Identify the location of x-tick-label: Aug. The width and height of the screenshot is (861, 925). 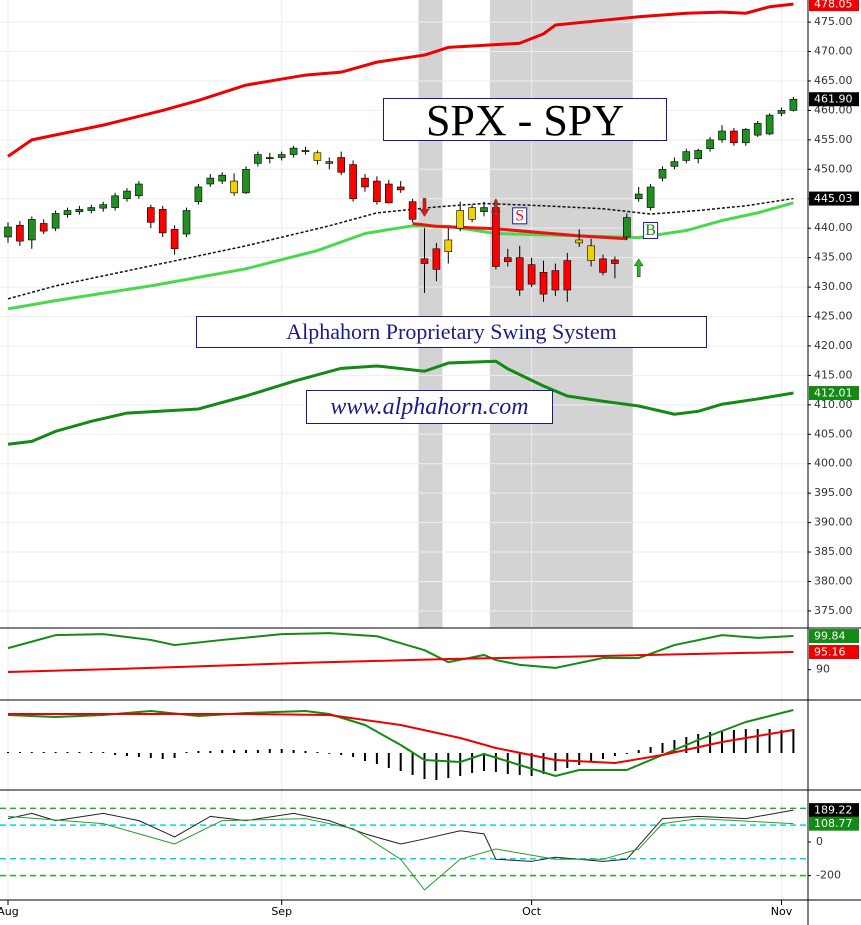
(9, 911).